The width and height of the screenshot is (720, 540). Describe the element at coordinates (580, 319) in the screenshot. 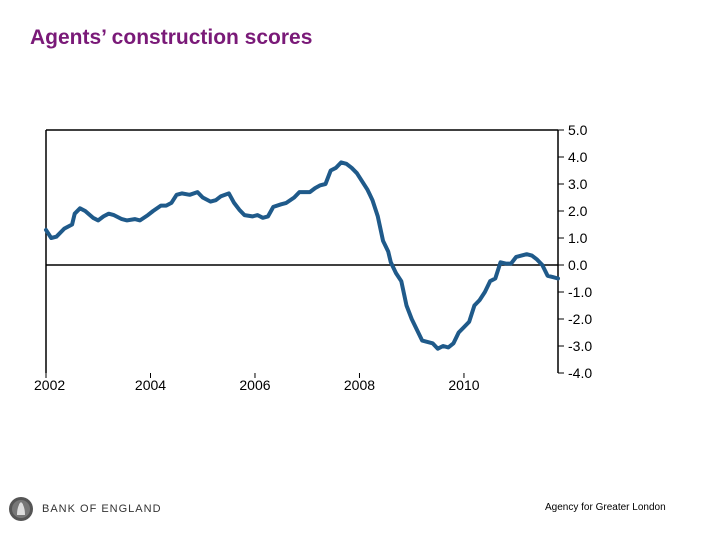

I see `y-tick-label: -2.0` at that location.